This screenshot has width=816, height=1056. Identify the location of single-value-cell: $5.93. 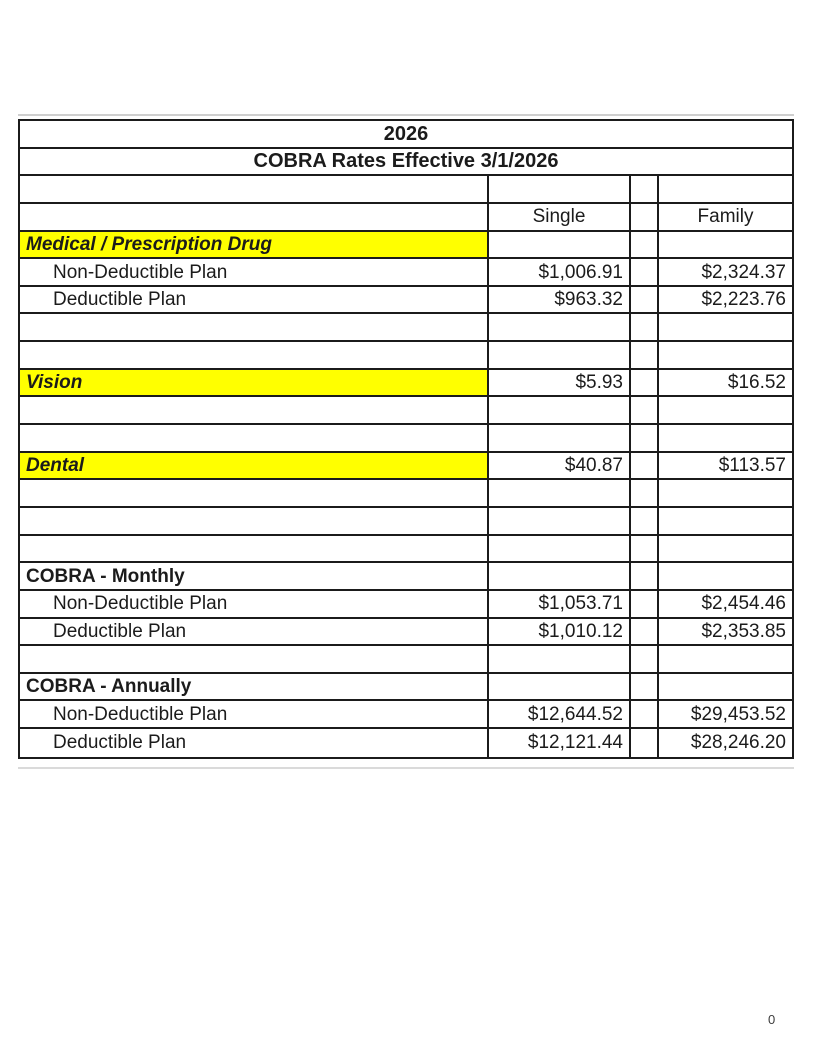
(558, 382).